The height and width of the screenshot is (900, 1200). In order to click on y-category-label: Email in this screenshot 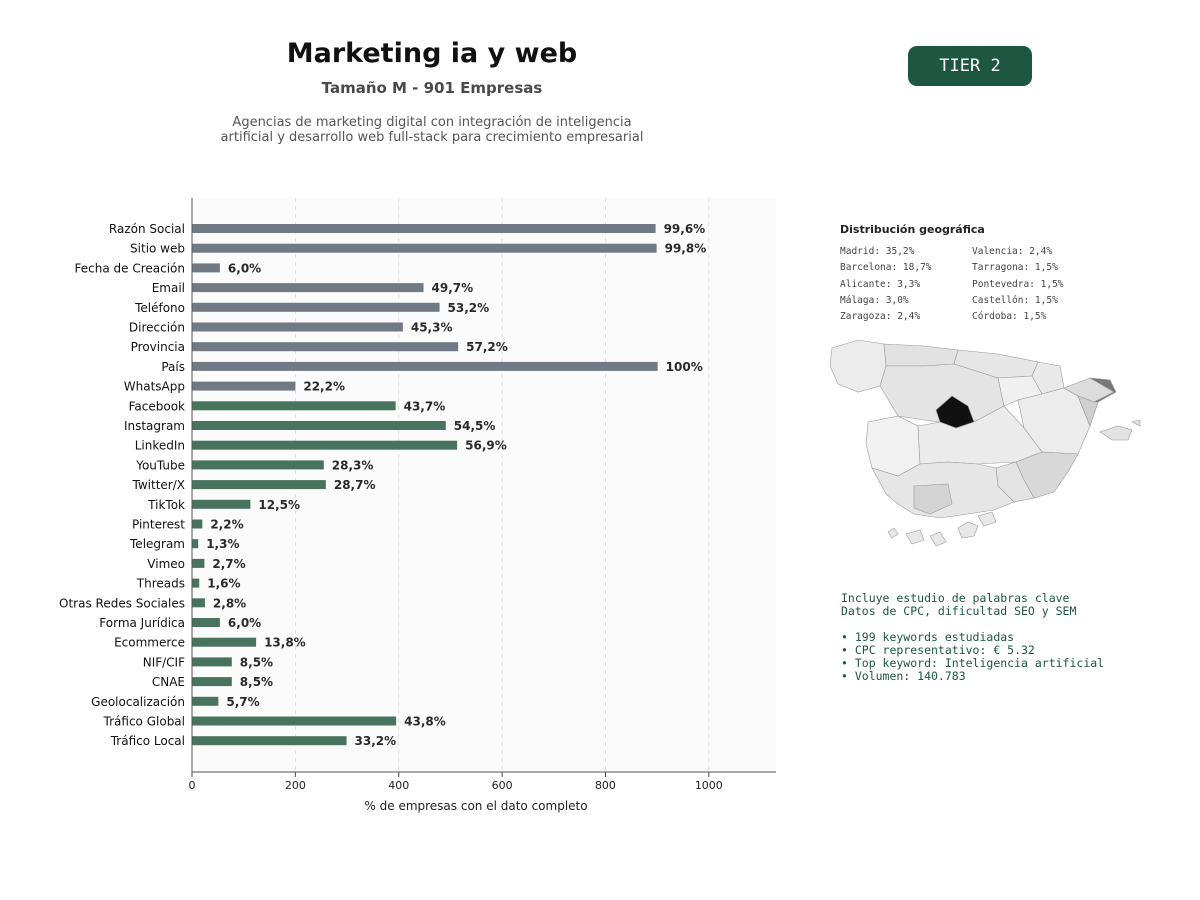, I will do `click(168, 288)`.